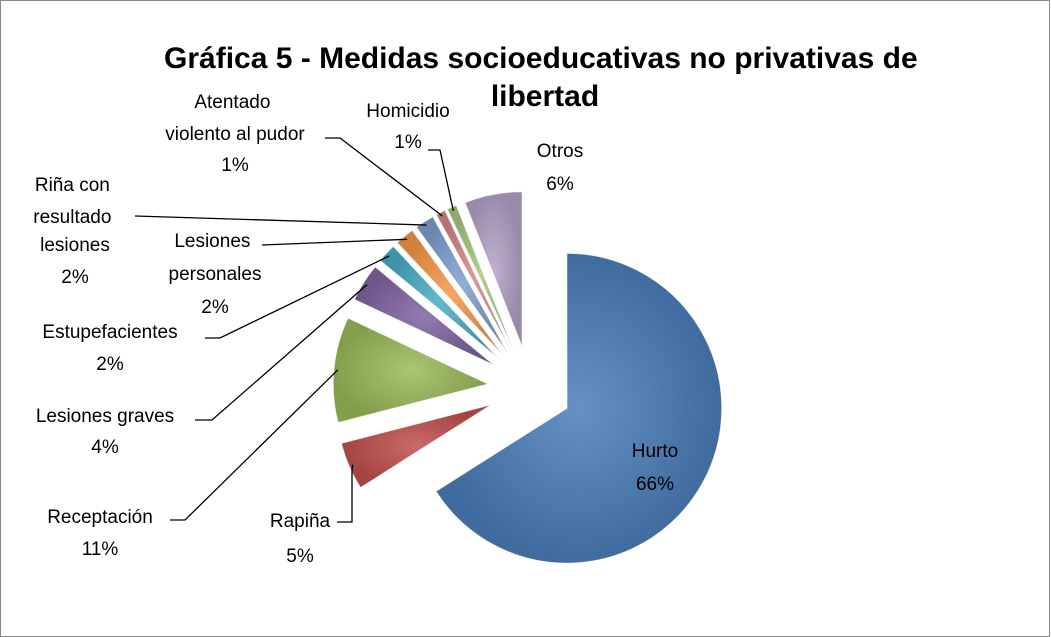 The width and height of the screenshot is (1051, 637). I want to click on slice-label: Lesiones graves, so click(105, 416).